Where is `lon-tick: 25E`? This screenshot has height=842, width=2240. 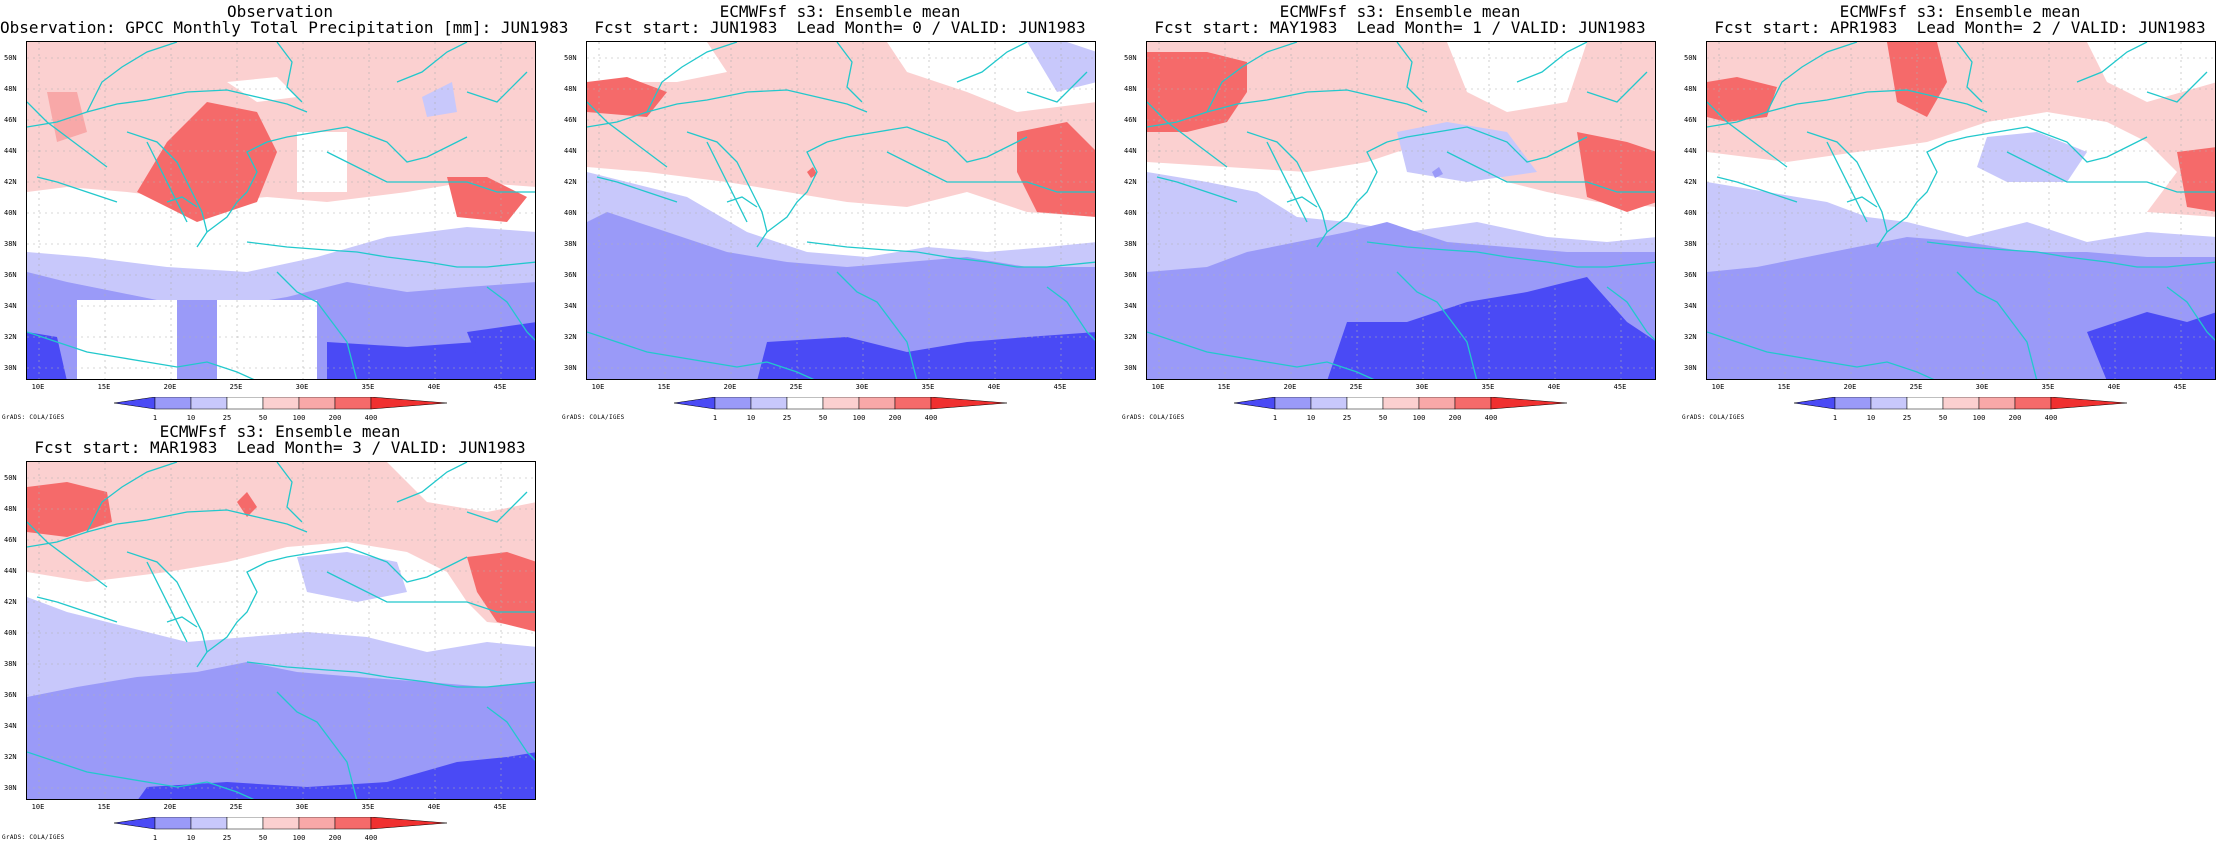 lon-tick: 25E is located at coordinates (236, 387).